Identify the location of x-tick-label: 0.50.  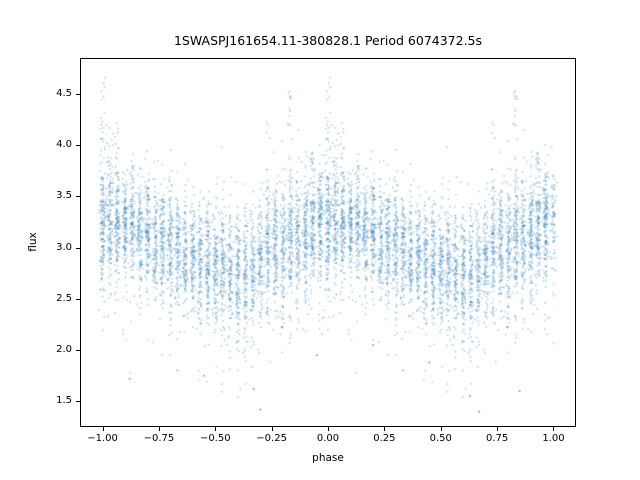
(440, 438).